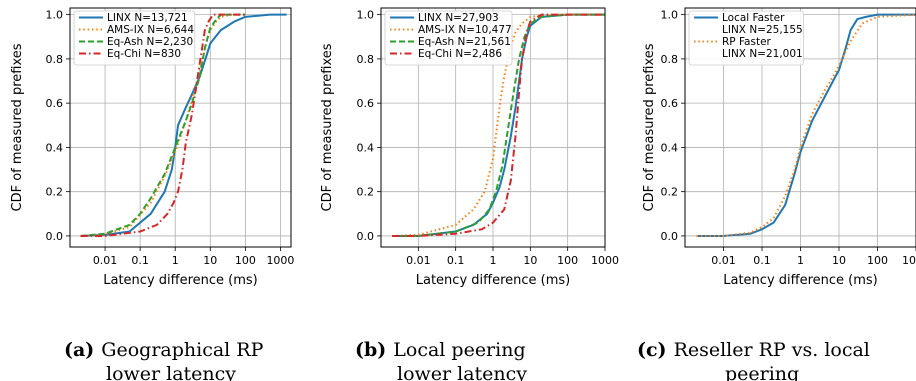  I want to click on legend-label-2: AMS-IX N=10,477, so click(465, 30).